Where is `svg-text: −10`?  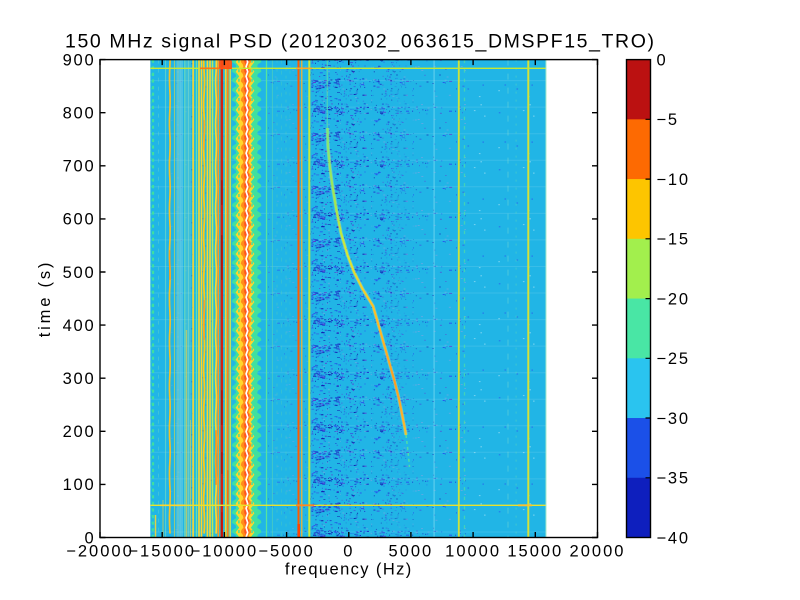
svg-text: −10 is located at coordinates (673, 180).